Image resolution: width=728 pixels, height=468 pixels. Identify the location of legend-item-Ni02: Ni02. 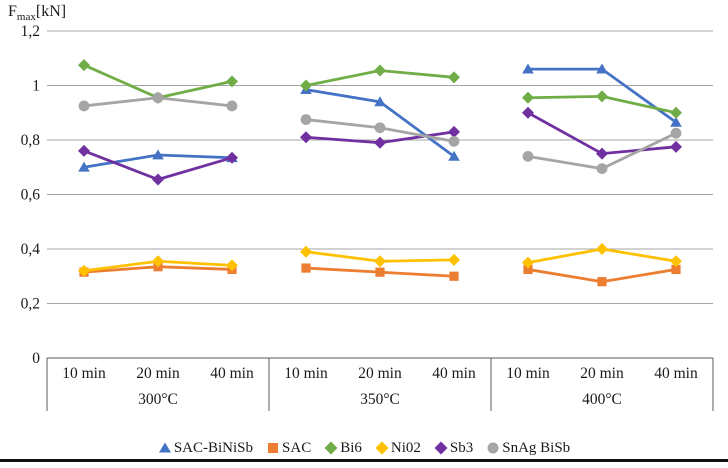
(398, 448).